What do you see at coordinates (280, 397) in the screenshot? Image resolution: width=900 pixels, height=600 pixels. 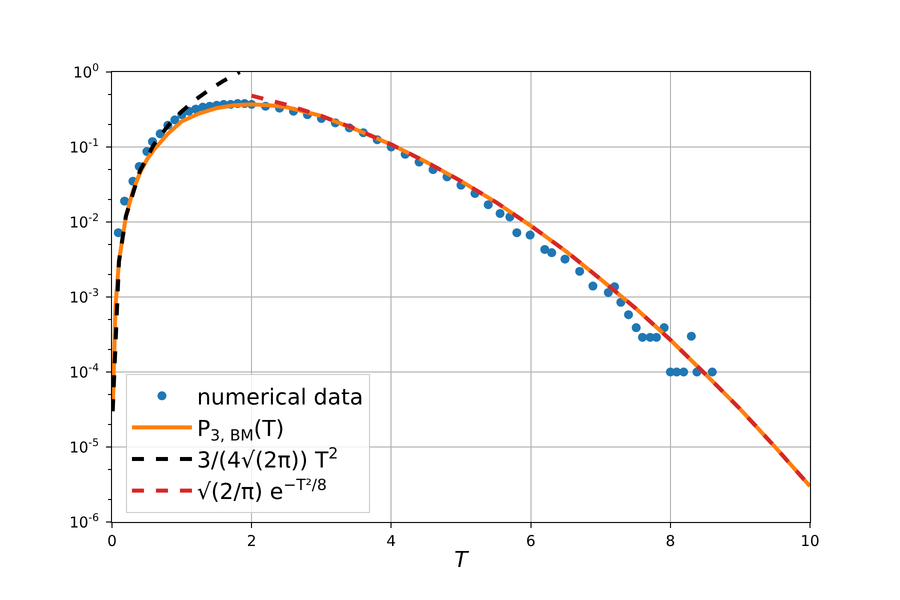 I see `legend-label: numerical data` at bounding box center [280, 397].